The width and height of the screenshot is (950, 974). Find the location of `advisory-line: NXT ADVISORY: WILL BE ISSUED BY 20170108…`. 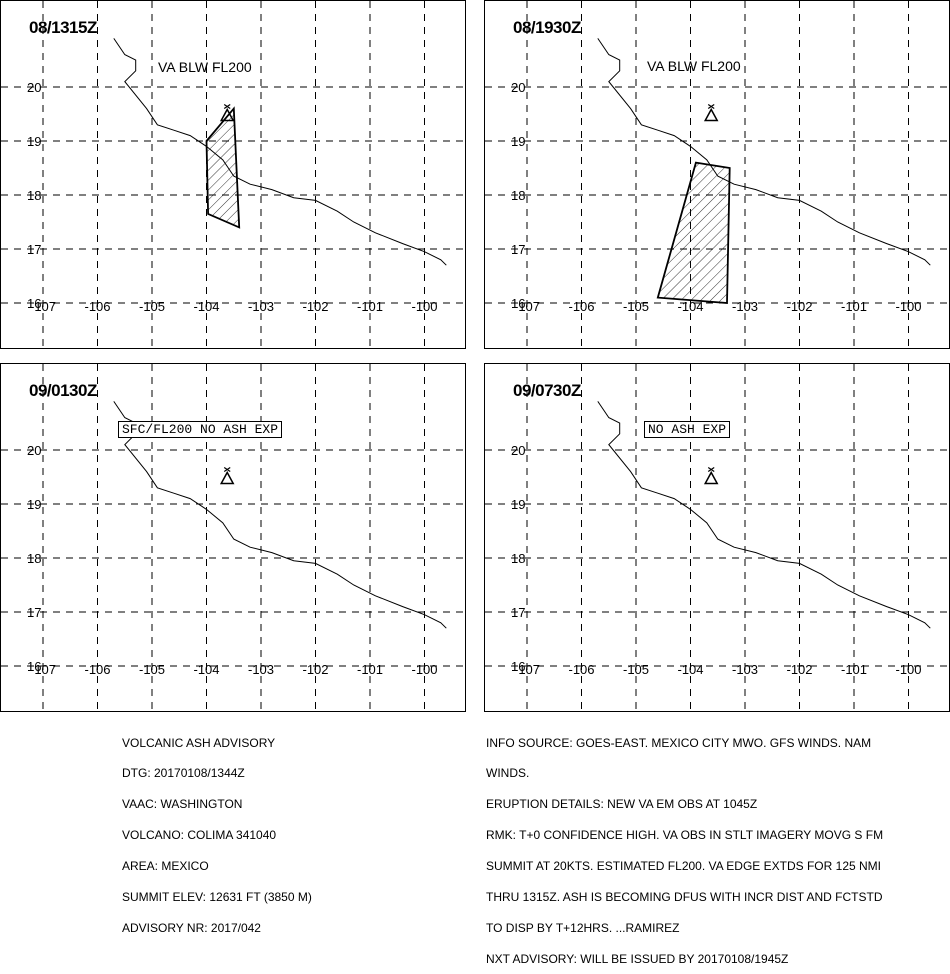

advisory-line: NXT ADVISORY: WILL BE ISSUED BY 20170108… is located at coordinates (637, 958).